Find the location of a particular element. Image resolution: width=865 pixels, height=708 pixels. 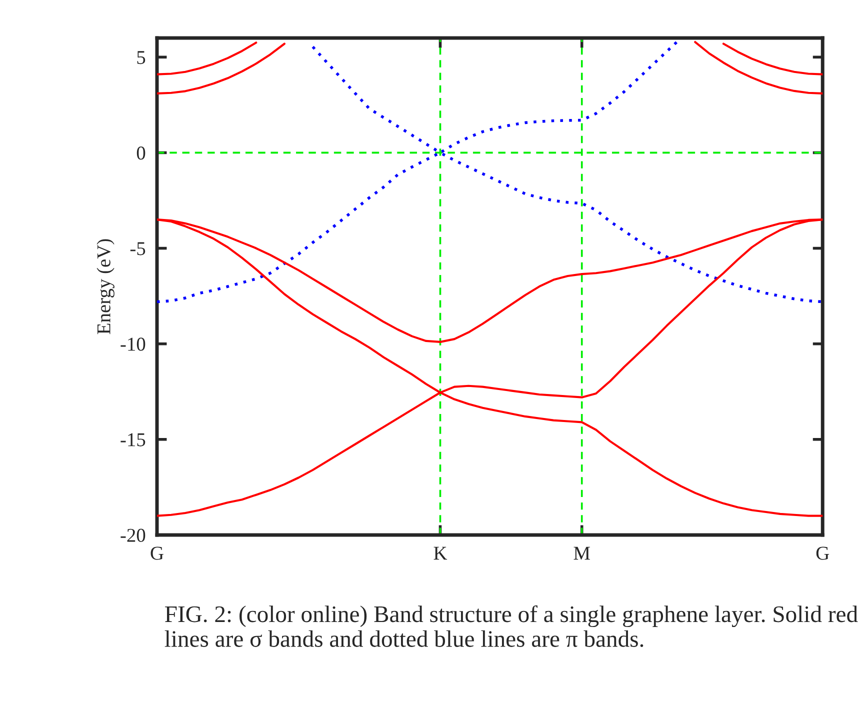

y-tick-label: -5 is located at coordinates (138, 249).